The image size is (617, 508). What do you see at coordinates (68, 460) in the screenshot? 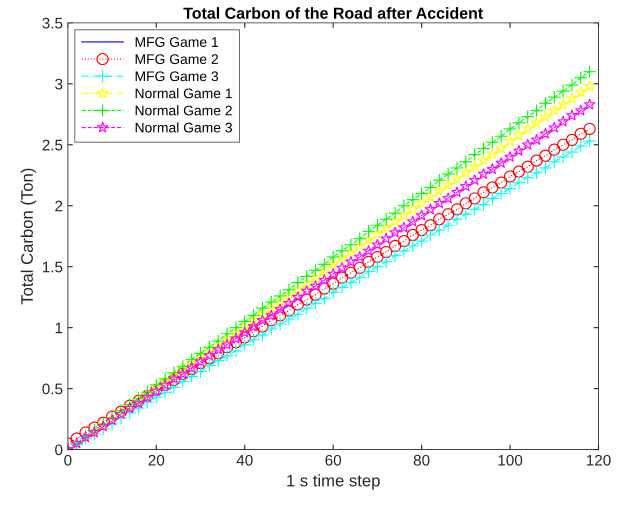
I see `x-tick-label: 0` at bounding box center [68, 460].